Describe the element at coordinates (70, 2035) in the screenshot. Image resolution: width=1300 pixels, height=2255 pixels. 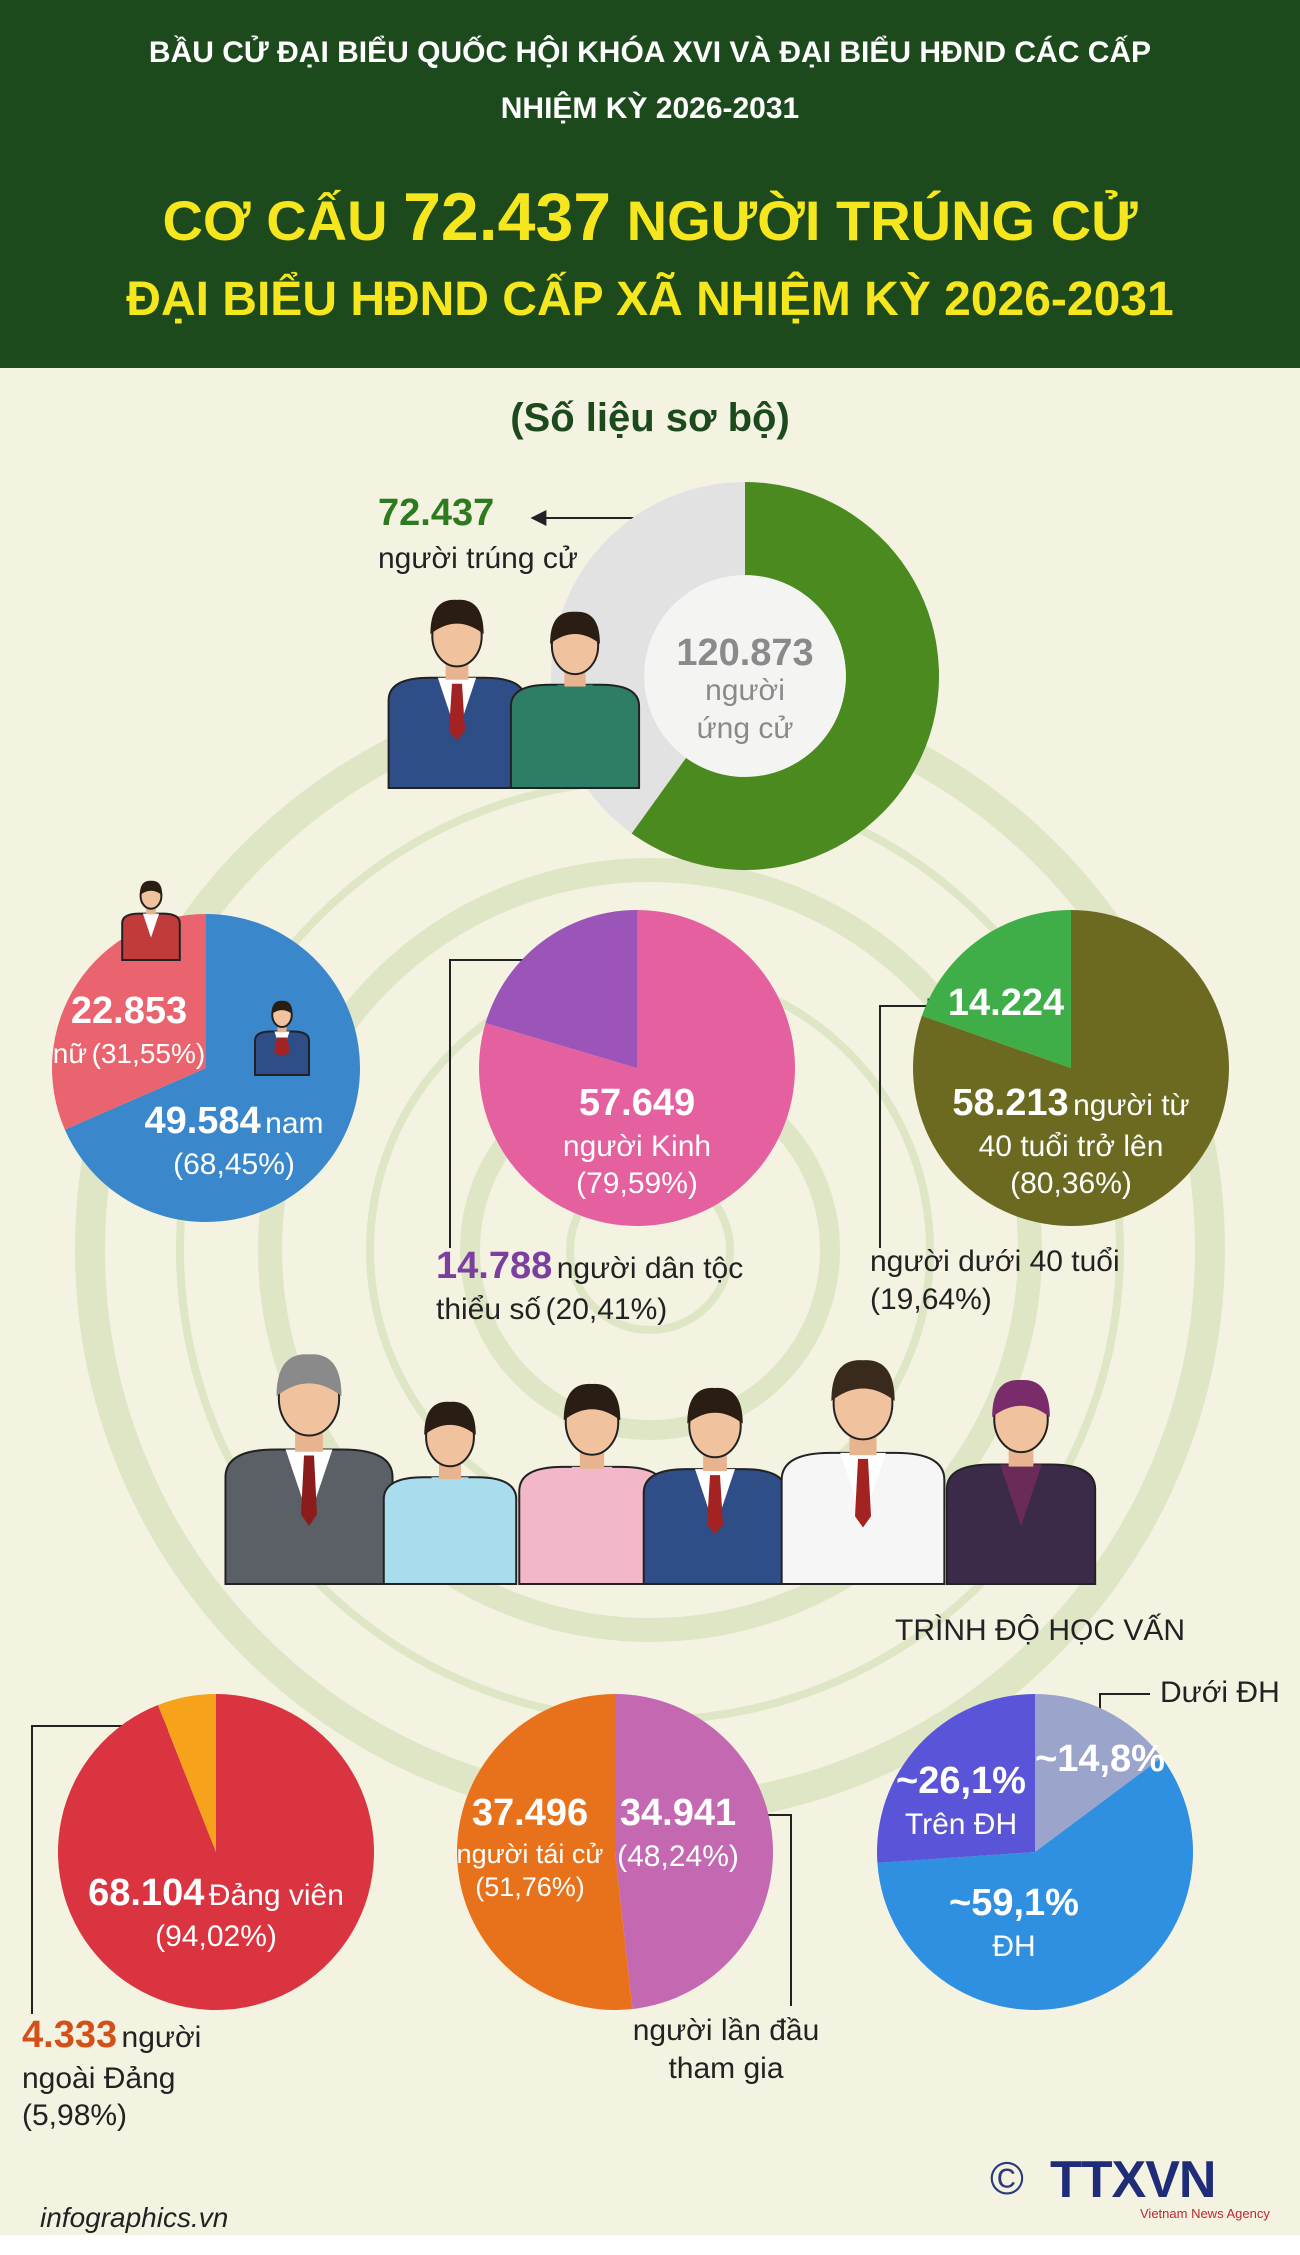
I see `value-label: 4.333` at that location.